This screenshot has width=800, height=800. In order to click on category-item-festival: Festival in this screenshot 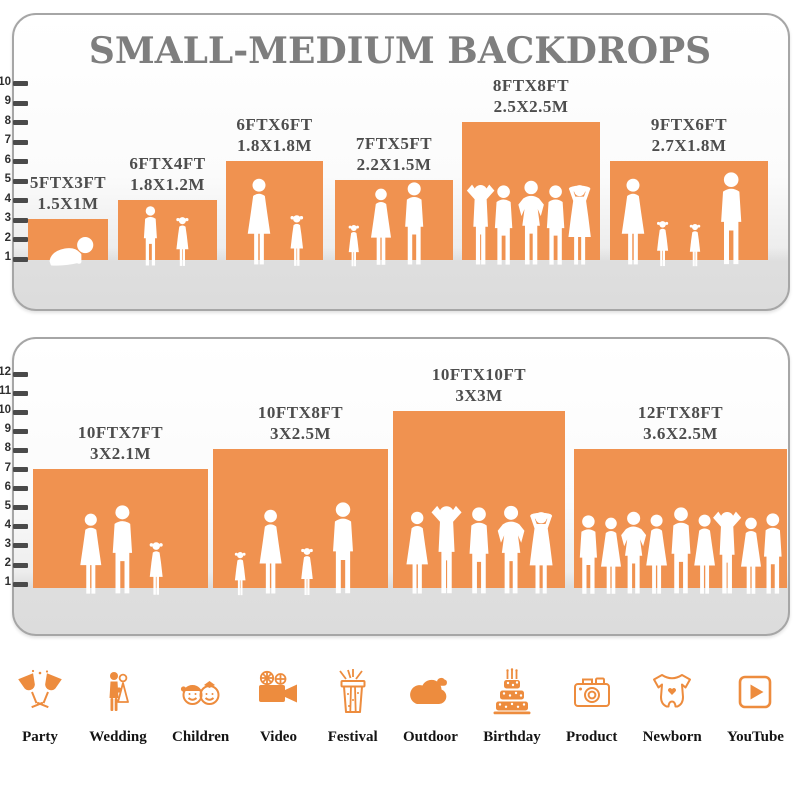, I will do `click(353, 707)`.